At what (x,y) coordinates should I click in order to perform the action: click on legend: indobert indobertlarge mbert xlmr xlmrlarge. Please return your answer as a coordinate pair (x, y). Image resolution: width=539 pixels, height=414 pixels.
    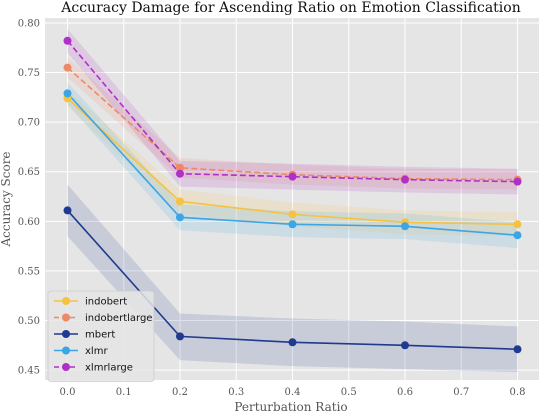
    Looking at the image, I should click on (101, 336).